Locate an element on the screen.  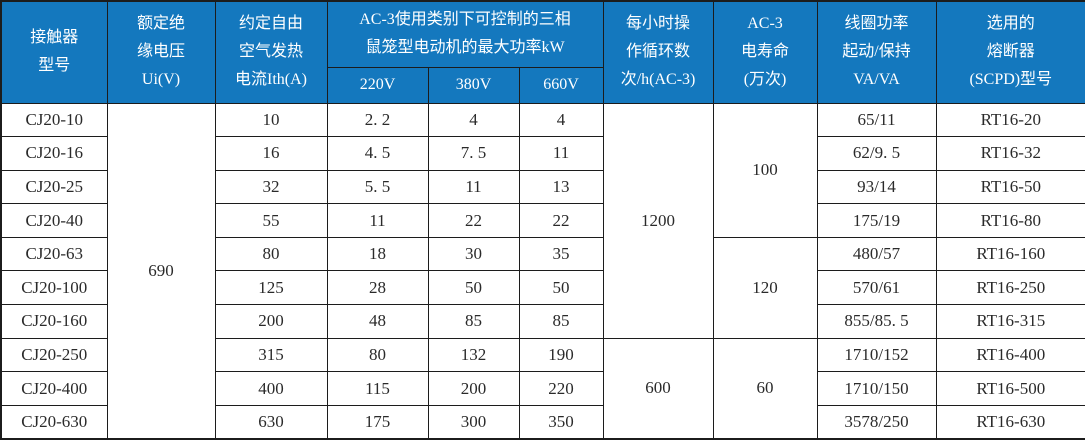
cell-fuse-type: RT16-250 is located at coordinates (1010, 288).